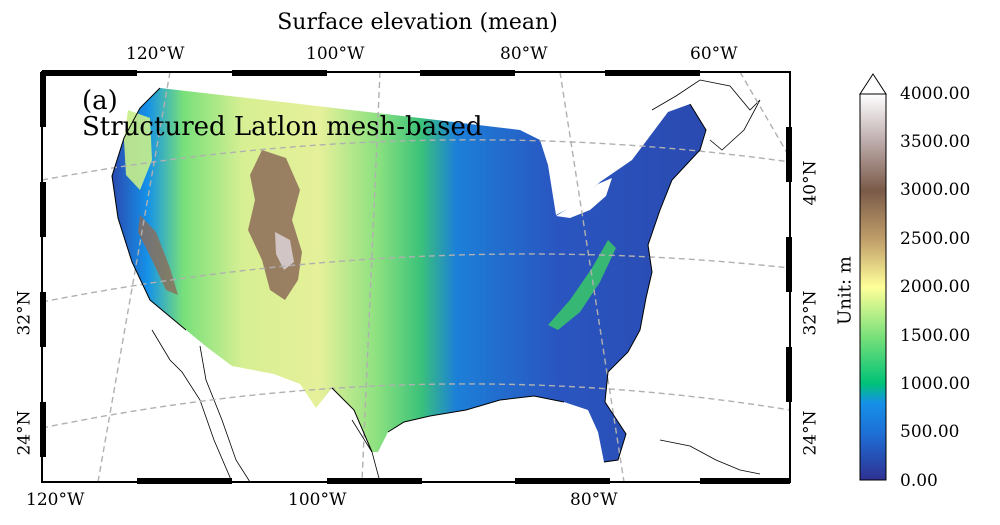 The image size is (1000, 525). Describe the element at coordinates (155, 54) in the screenshot. I see `top-tick-label: 120°W` at that location.